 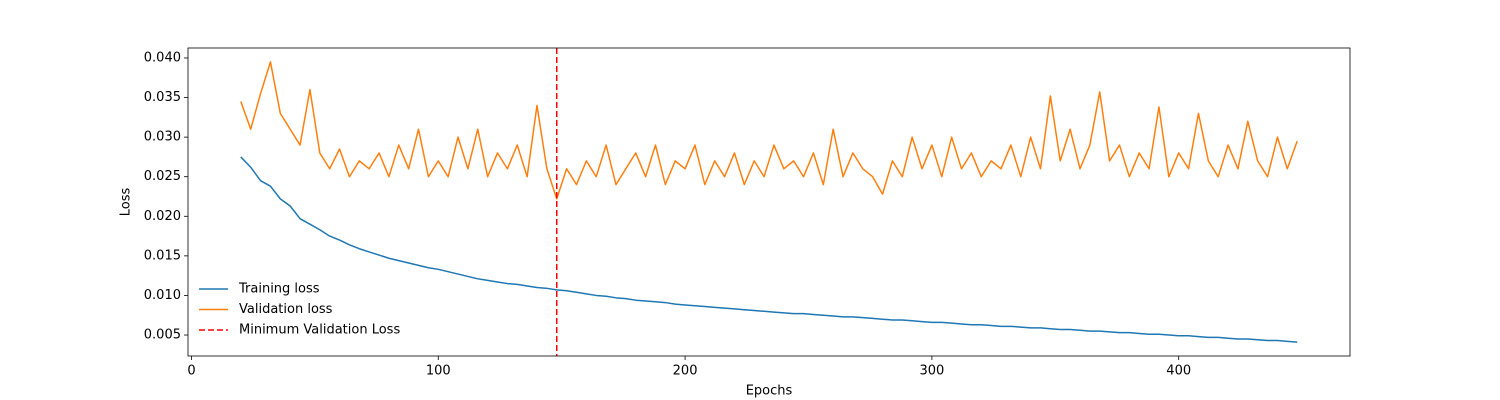 I want to click on y-tick-label: 0.035, so click(x=162, y=97).